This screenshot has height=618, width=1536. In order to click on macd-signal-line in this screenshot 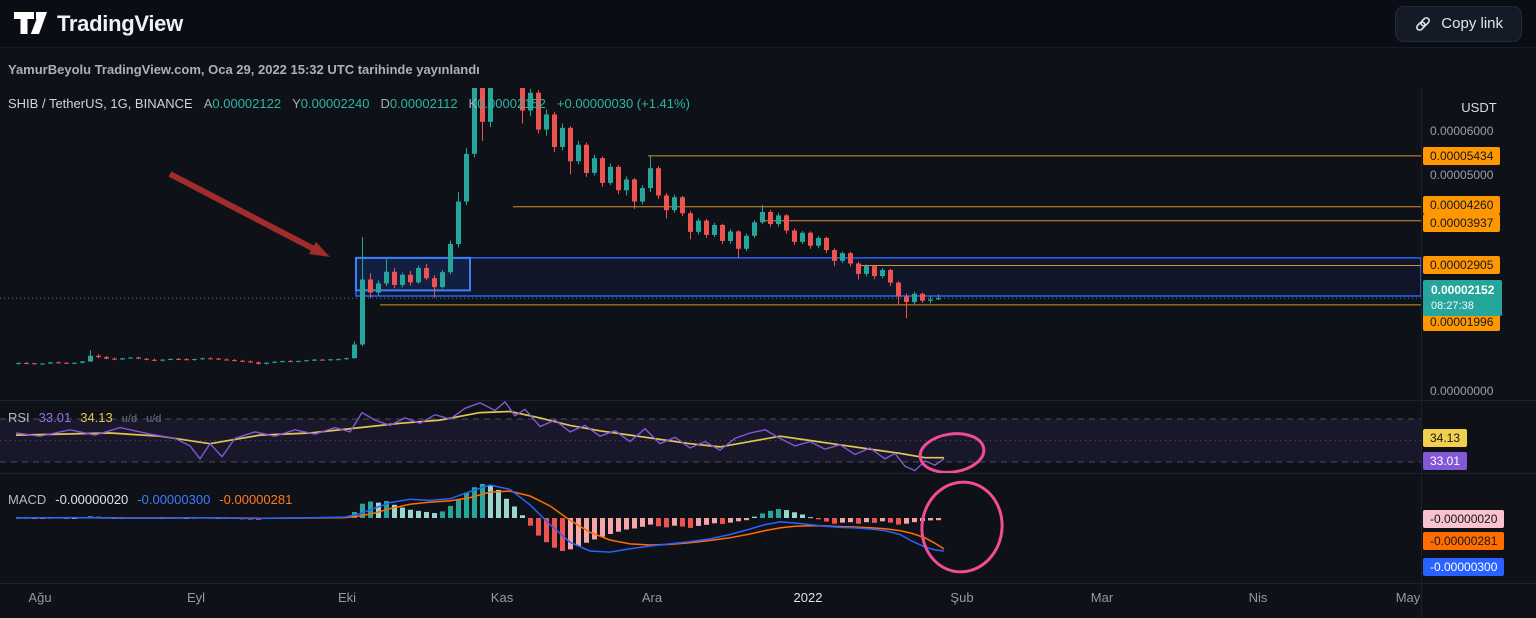, I will do `click(480, 520)`.